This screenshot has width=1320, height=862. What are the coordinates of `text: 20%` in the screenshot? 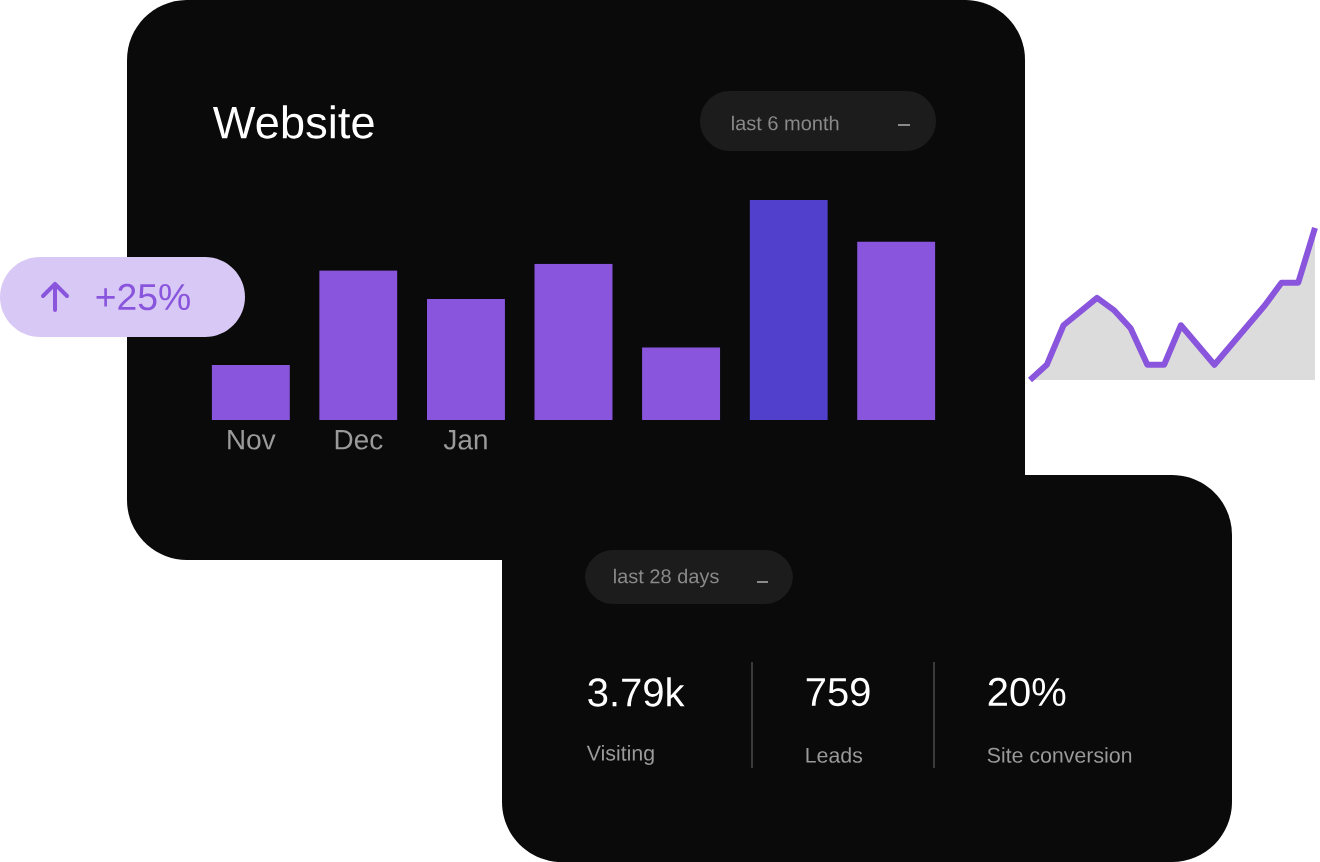 It's located at (1027, 692).